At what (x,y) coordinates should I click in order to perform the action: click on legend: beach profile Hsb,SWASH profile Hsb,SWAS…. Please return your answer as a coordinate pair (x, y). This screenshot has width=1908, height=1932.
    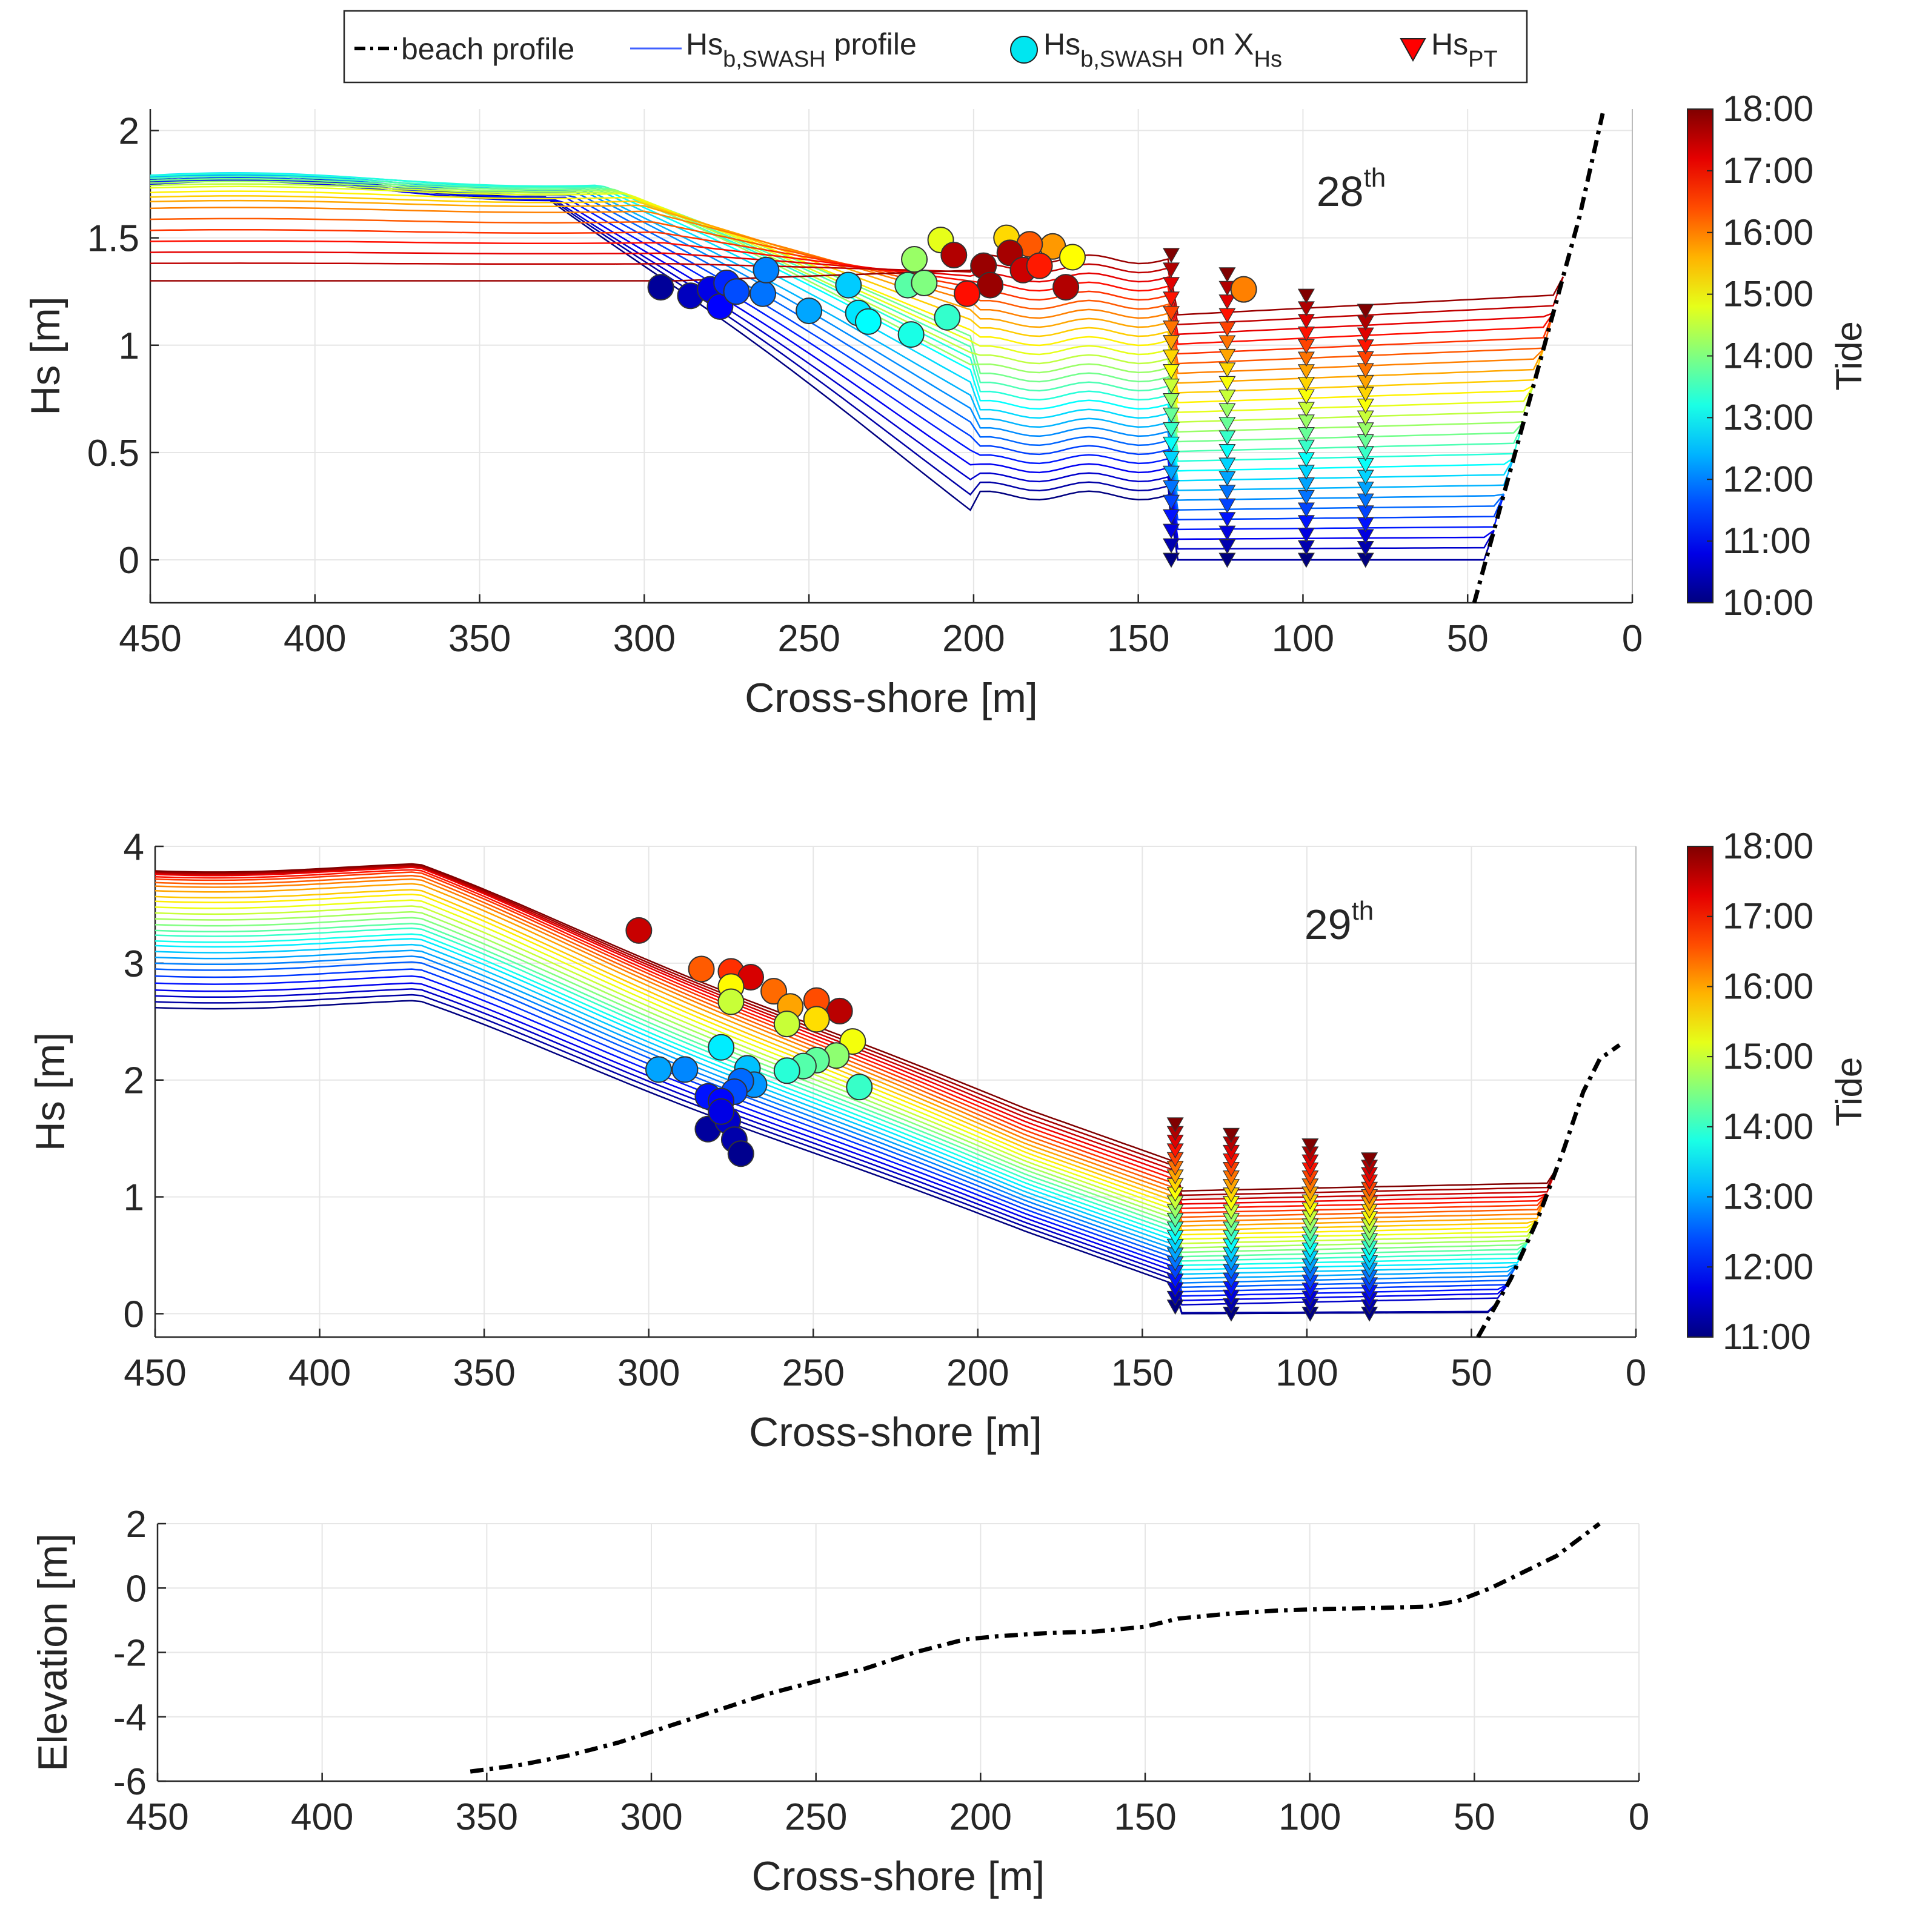
    Looking at the image, I should click on (935, 47).